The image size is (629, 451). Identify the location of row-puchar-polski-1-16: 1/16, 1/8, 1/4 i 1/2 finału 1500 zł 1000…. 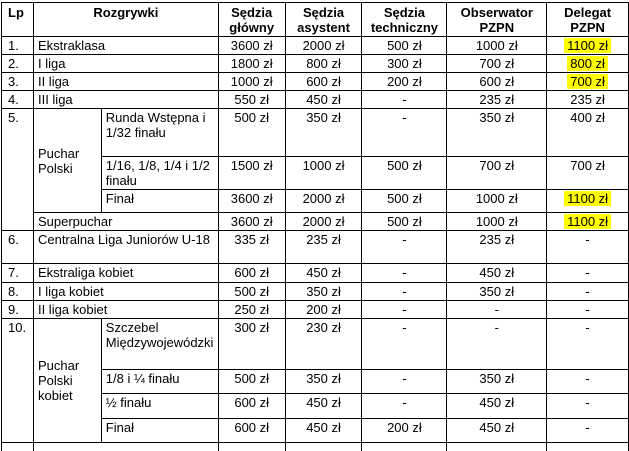
(315, 173).